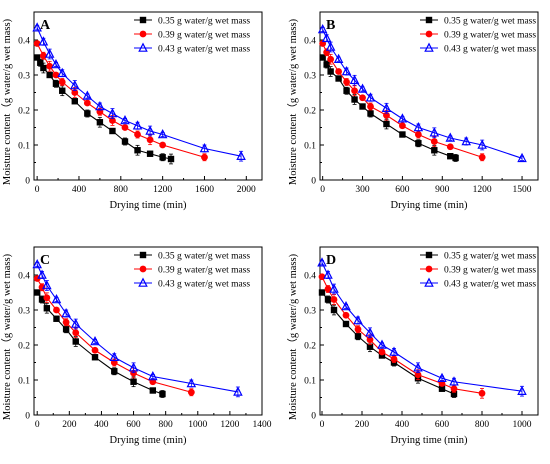 The image size is (550, 464). Describe the element at coordinates (45, 25) in the screenshot. I see `panel-letter: A` at that location.